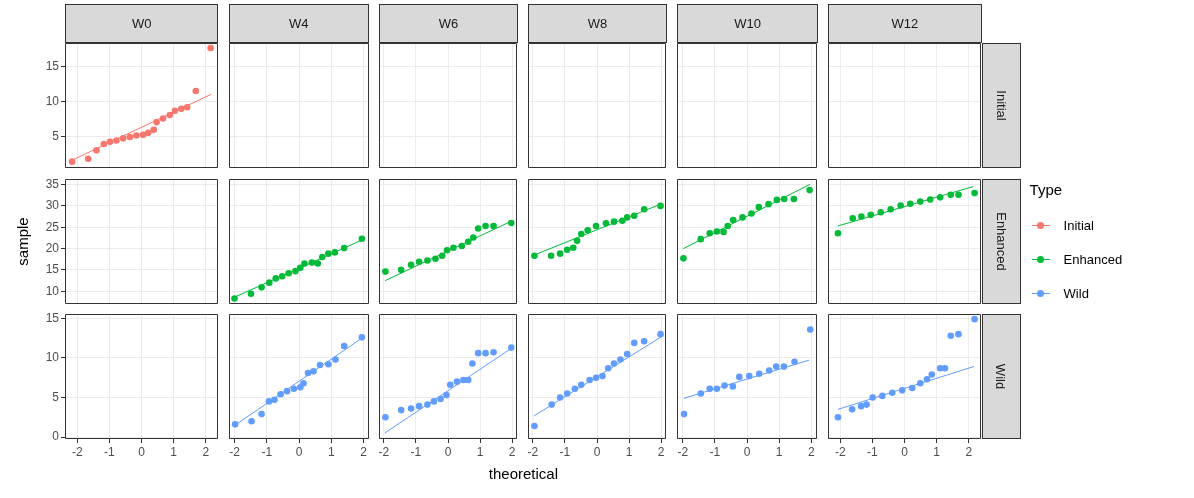 The height and width of the screenshot is (498, 1194). Describe the element at coordinates (56, 436) in the screenshot. I see `y-tick-label: 0` at that location.